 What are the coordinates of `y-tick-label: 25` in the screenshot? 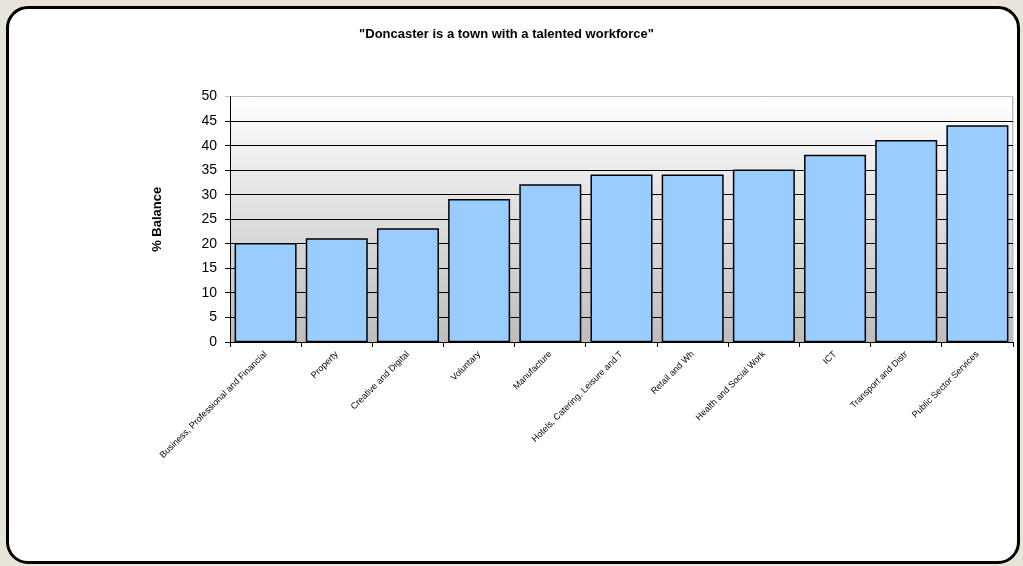 It's located at (209, 218).